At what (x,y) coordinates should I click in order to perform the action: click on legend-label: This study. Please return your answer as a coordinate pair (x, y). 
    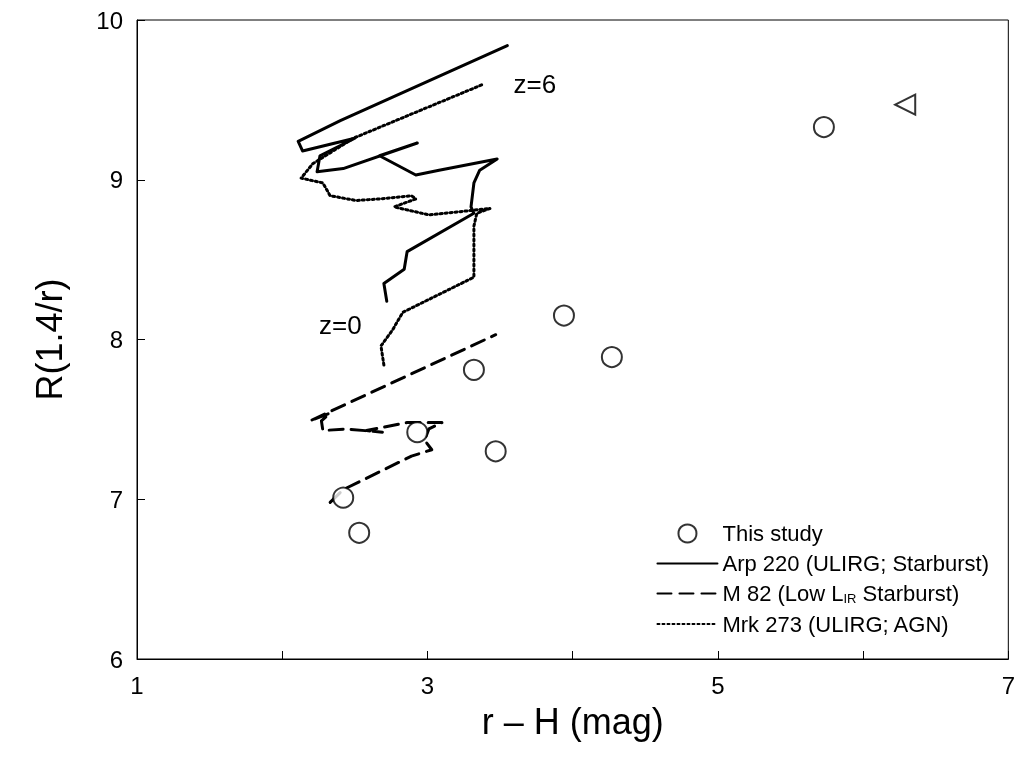
    Looking at the image, I should click on (772, 533).